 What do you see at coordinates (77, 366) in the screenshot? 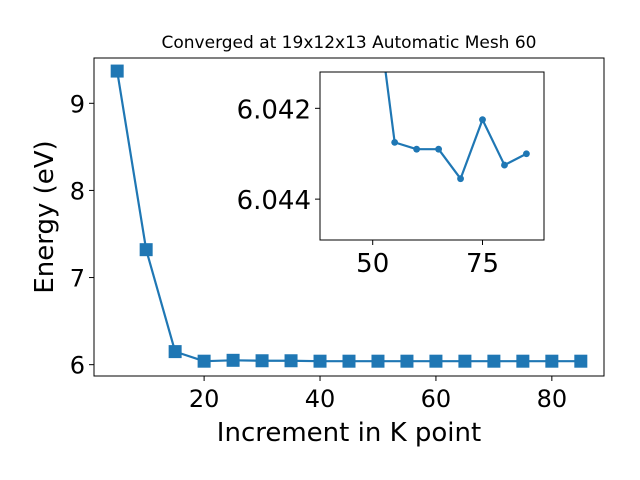
I see `main-y-tick-label: 6` at bounding box center [77, 366].